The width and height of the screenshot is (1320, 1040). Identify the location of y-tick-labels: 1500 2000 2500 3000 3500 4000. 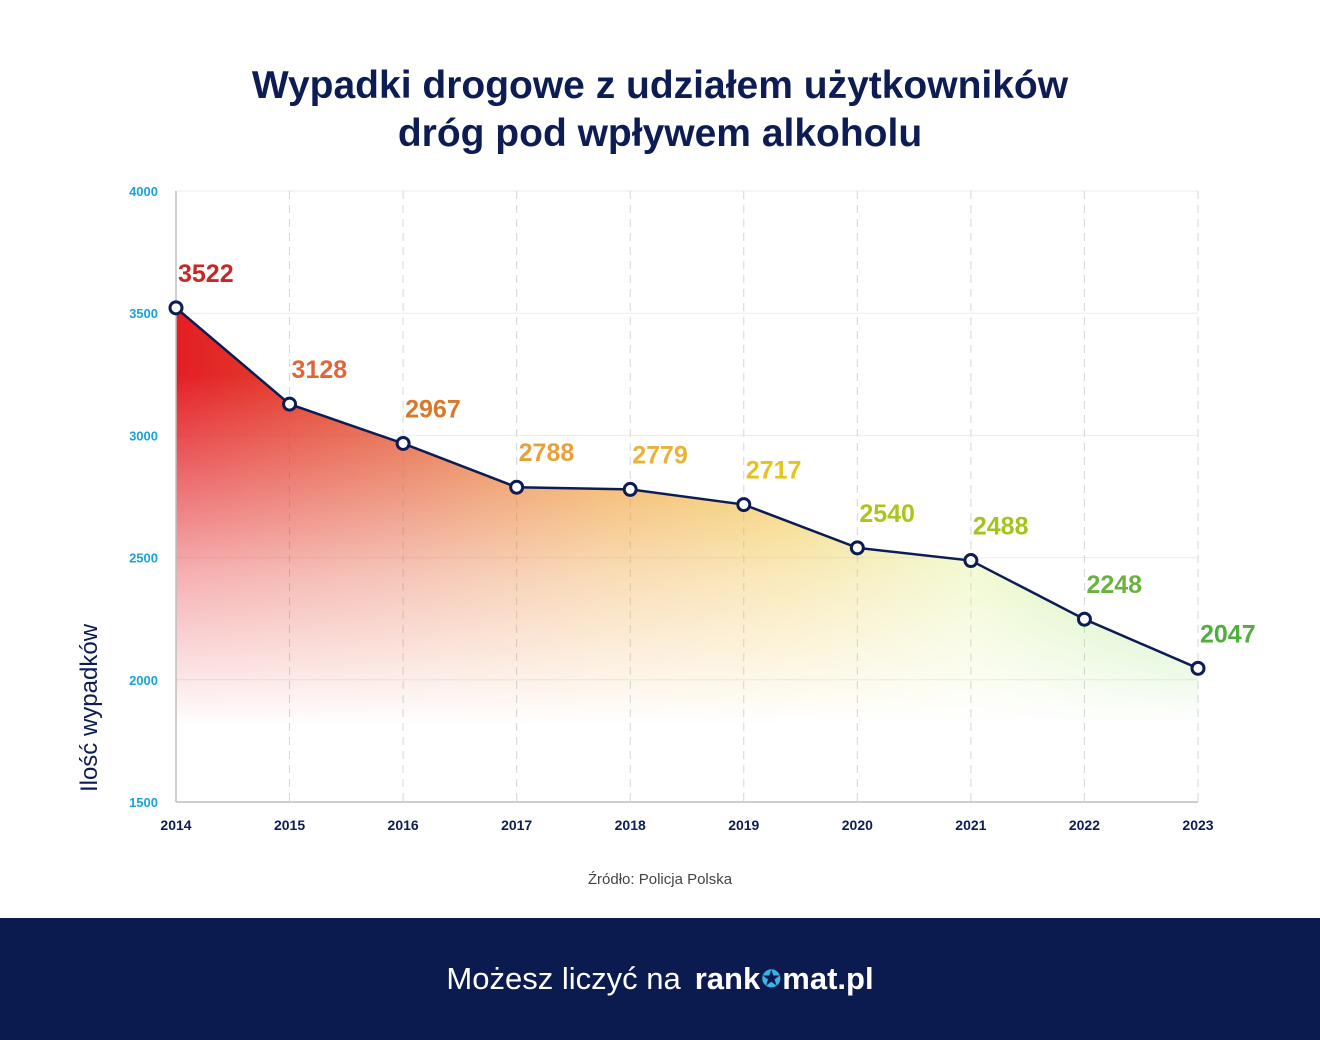
(143, 497).